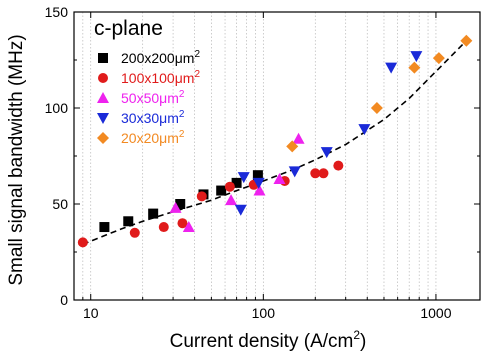  Describe the element at coordinates (64, 300) in the screenshot. I see `y-tick-label: 0` at that location.